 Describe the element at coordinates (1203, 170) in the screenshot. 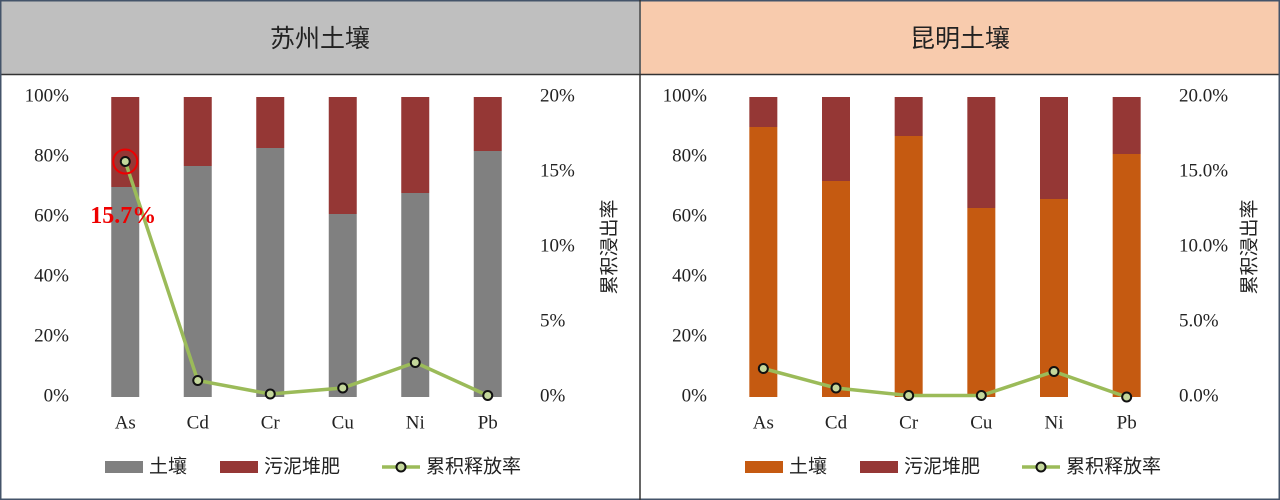

I see `y2-tick-label: 15.0%` at that location.